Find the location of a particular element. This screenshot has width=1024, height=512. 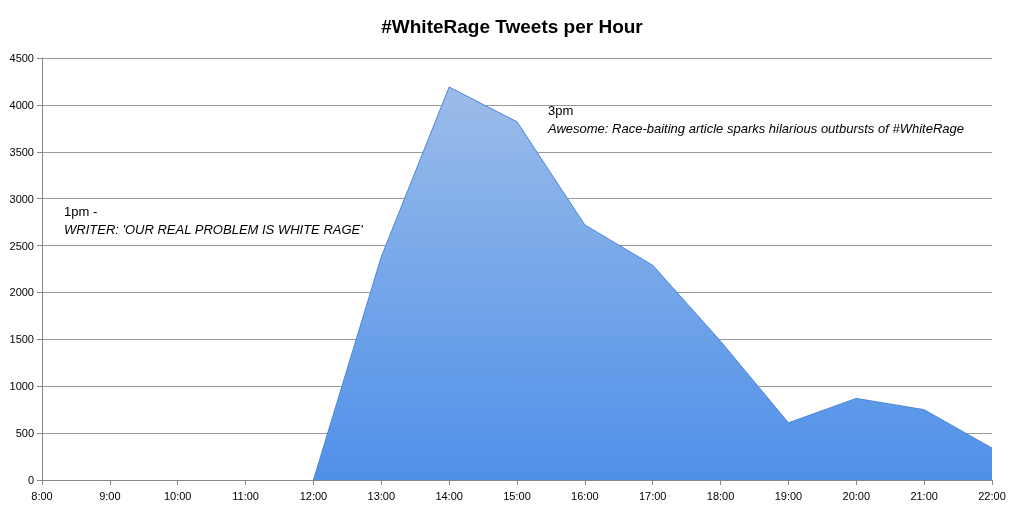

x-tick-label: 19:00 is located at coordinates (788, 495).